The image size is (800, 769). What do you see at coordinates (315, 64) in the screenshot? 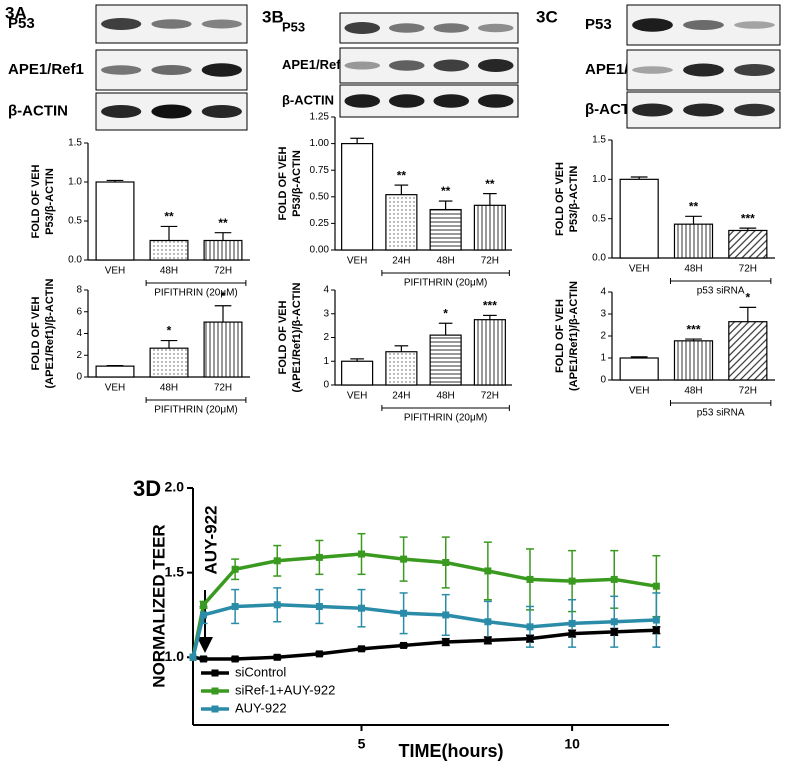
I see `blot-row-label: APE1/Ref1` at bounding box center [315, 64].